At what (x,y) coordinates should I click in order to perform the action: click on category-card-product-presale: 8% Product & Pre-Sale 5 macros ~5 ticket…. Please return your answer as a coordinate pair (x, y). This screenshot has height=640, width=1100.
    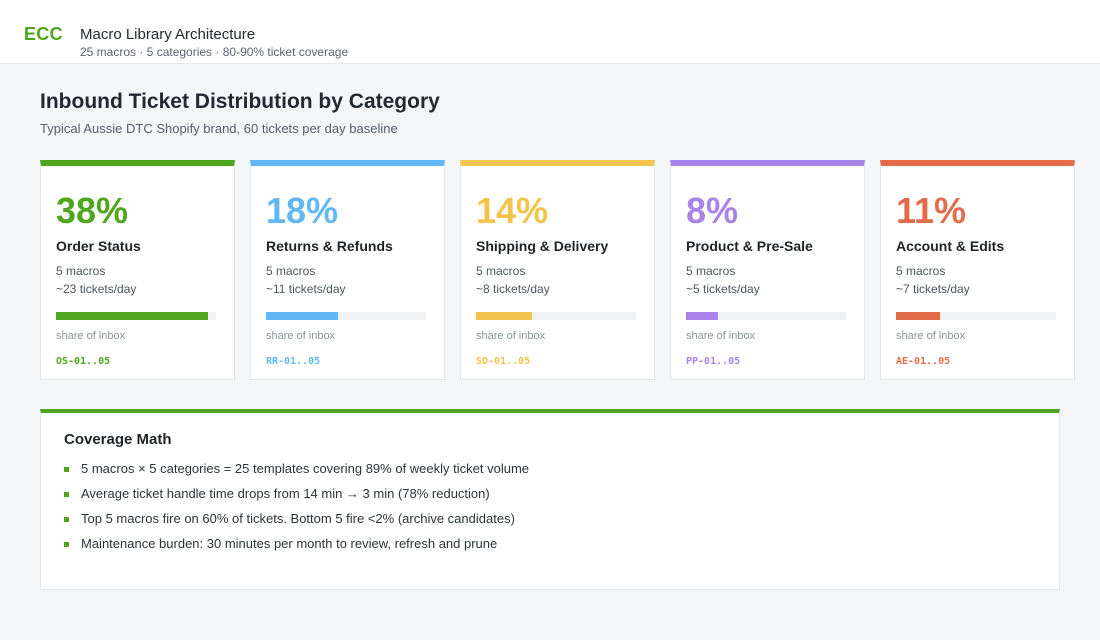
    Looking at the image, I should click on (767, 270).